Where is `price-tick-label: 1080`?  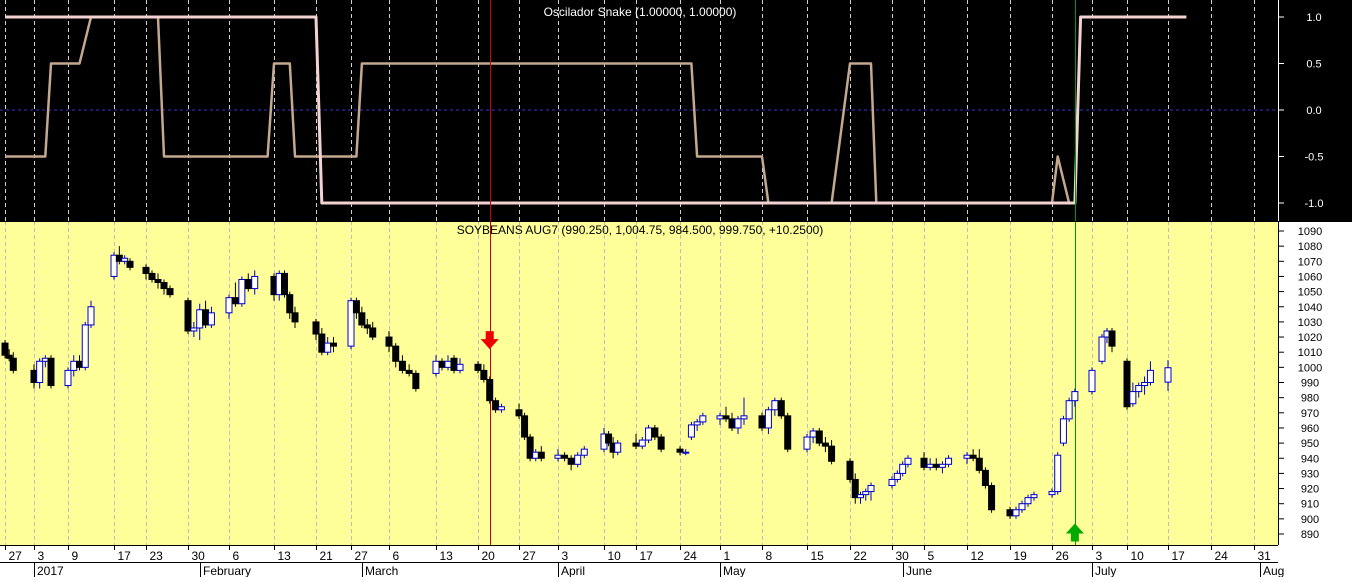
price-tick-label: 1080 is located at coordinates (1310, 247).